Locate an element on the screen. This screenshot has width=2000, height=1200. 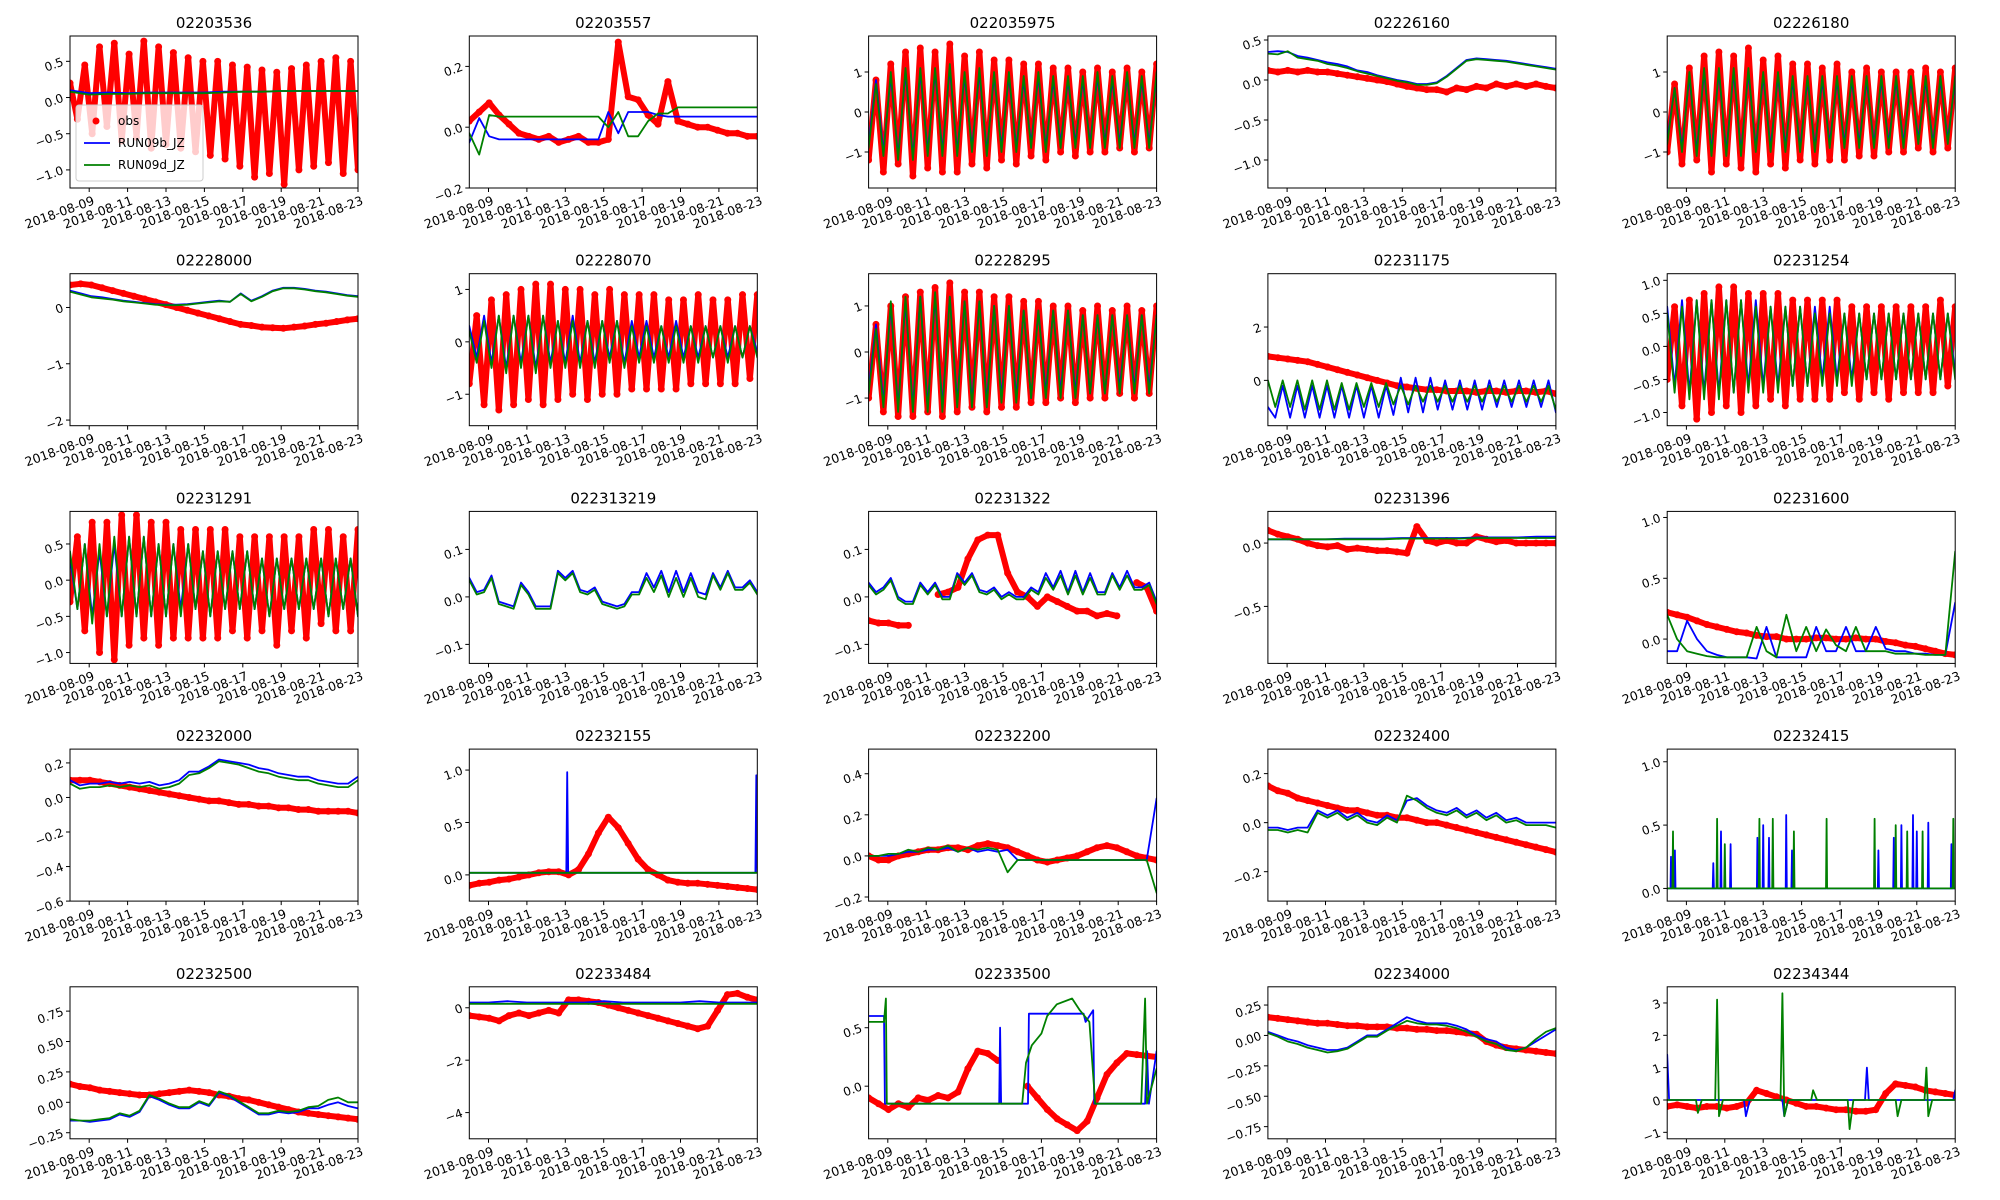
y-tick-label: −0.2 is located at coordinates (1247, 876).